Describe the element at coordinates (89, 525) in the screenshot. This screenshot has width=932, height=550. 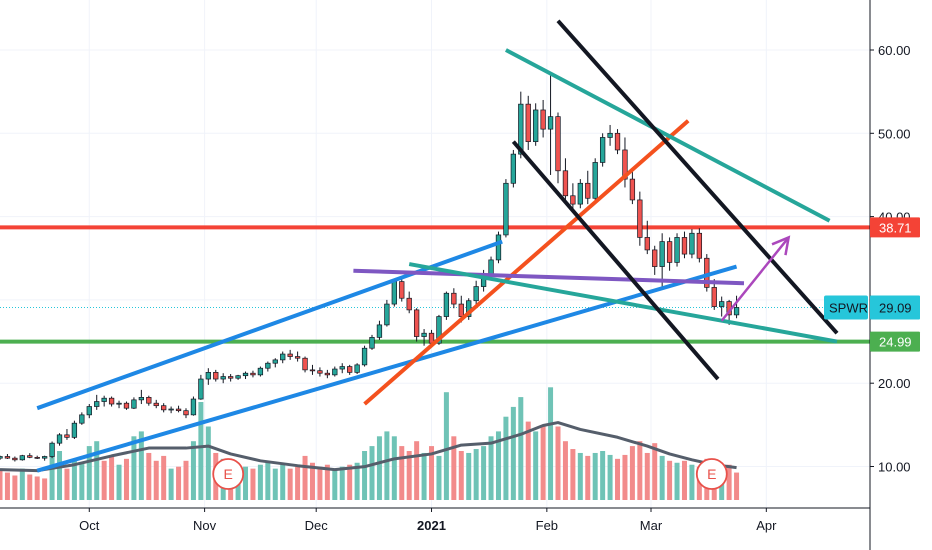
I see `time-axis-label: Oct` at that location.